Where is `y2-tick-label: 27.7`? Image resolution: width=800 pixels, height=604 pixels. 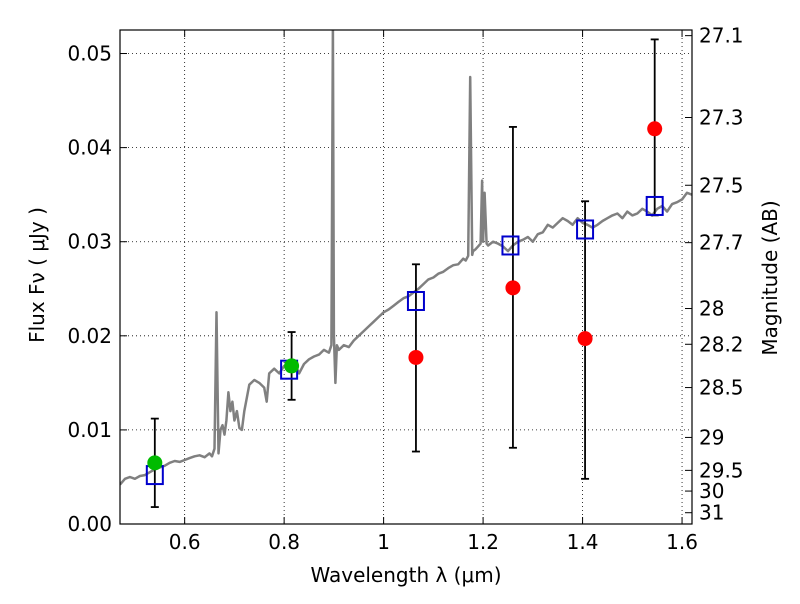
y2-tick-label: 27.7 is located at coordinates (721, 243).